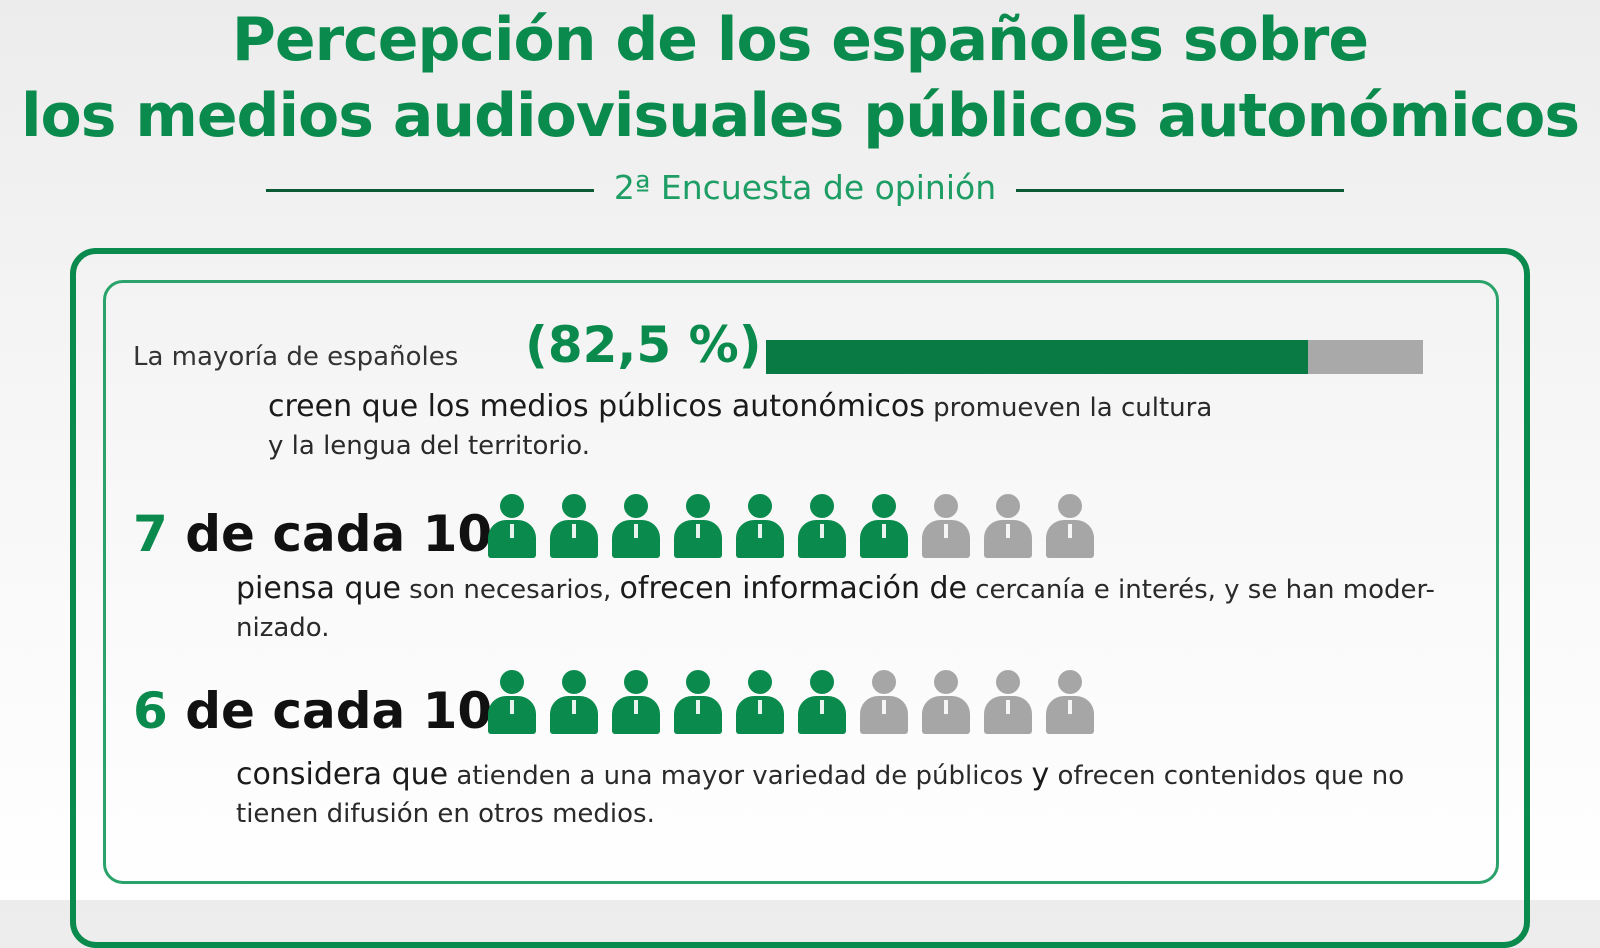  I want to click on six-person-icon-9-empty, so click(1008, 702).